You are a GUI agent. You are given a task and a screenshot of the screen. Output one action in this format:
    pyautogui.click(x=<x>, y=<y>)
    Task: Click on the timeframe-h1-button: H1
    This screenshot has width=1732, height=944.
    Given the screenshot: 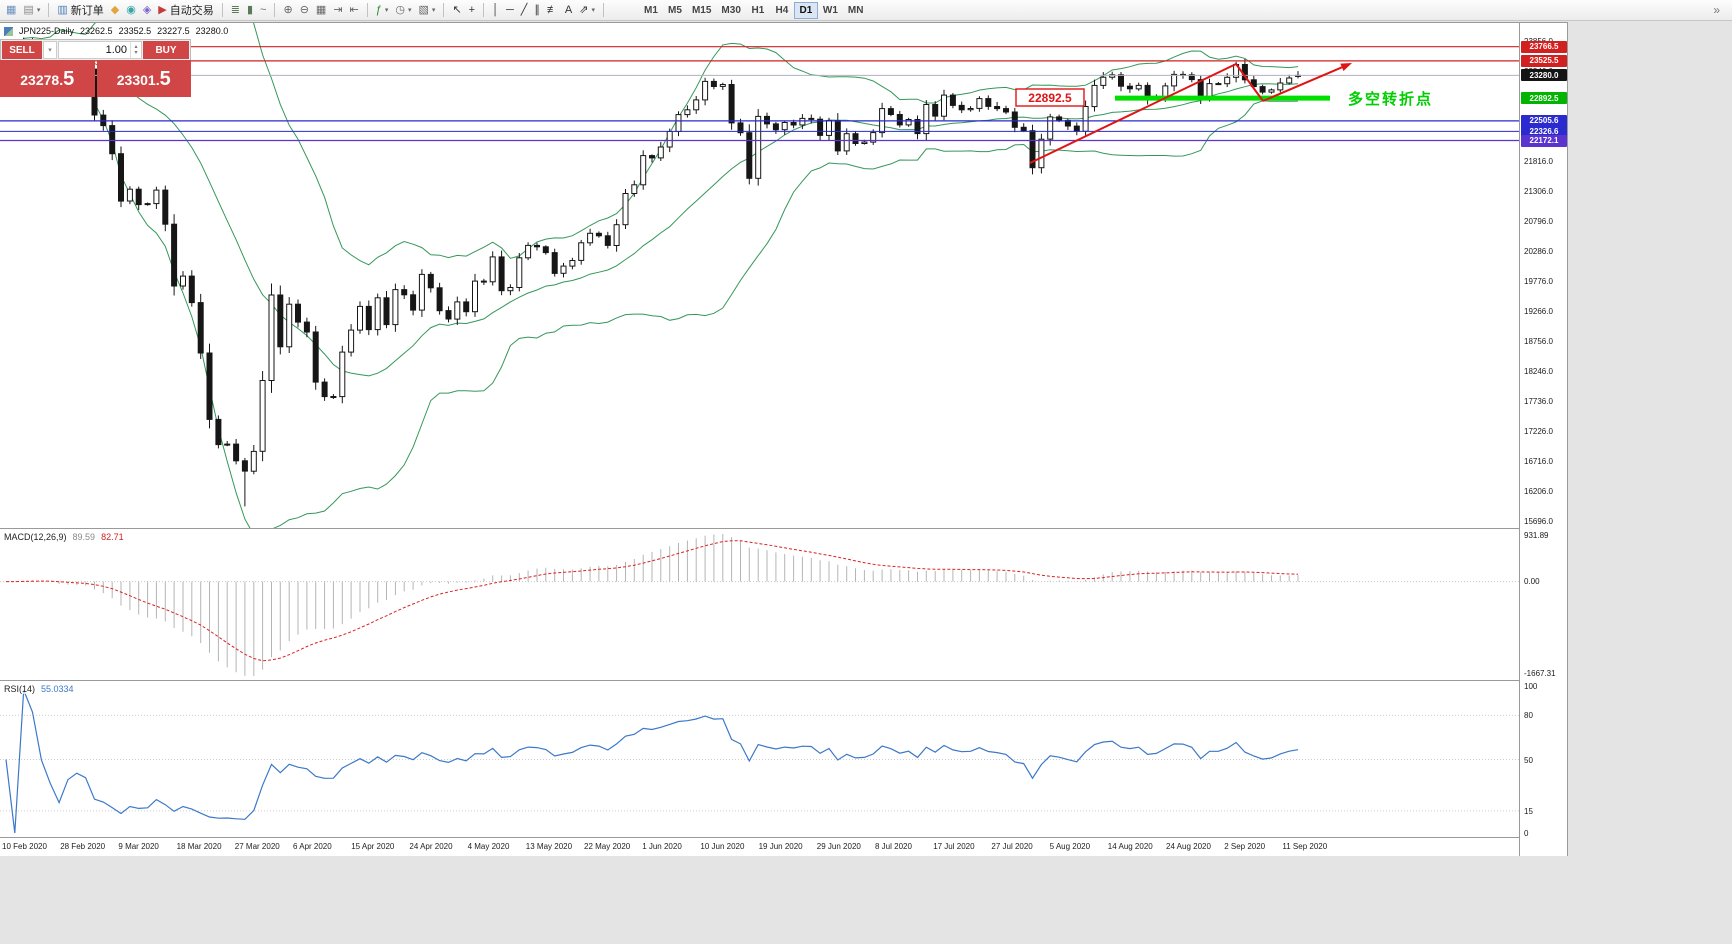 What is the action you would take?
    pyautogui.click(x=758, y=10)
    